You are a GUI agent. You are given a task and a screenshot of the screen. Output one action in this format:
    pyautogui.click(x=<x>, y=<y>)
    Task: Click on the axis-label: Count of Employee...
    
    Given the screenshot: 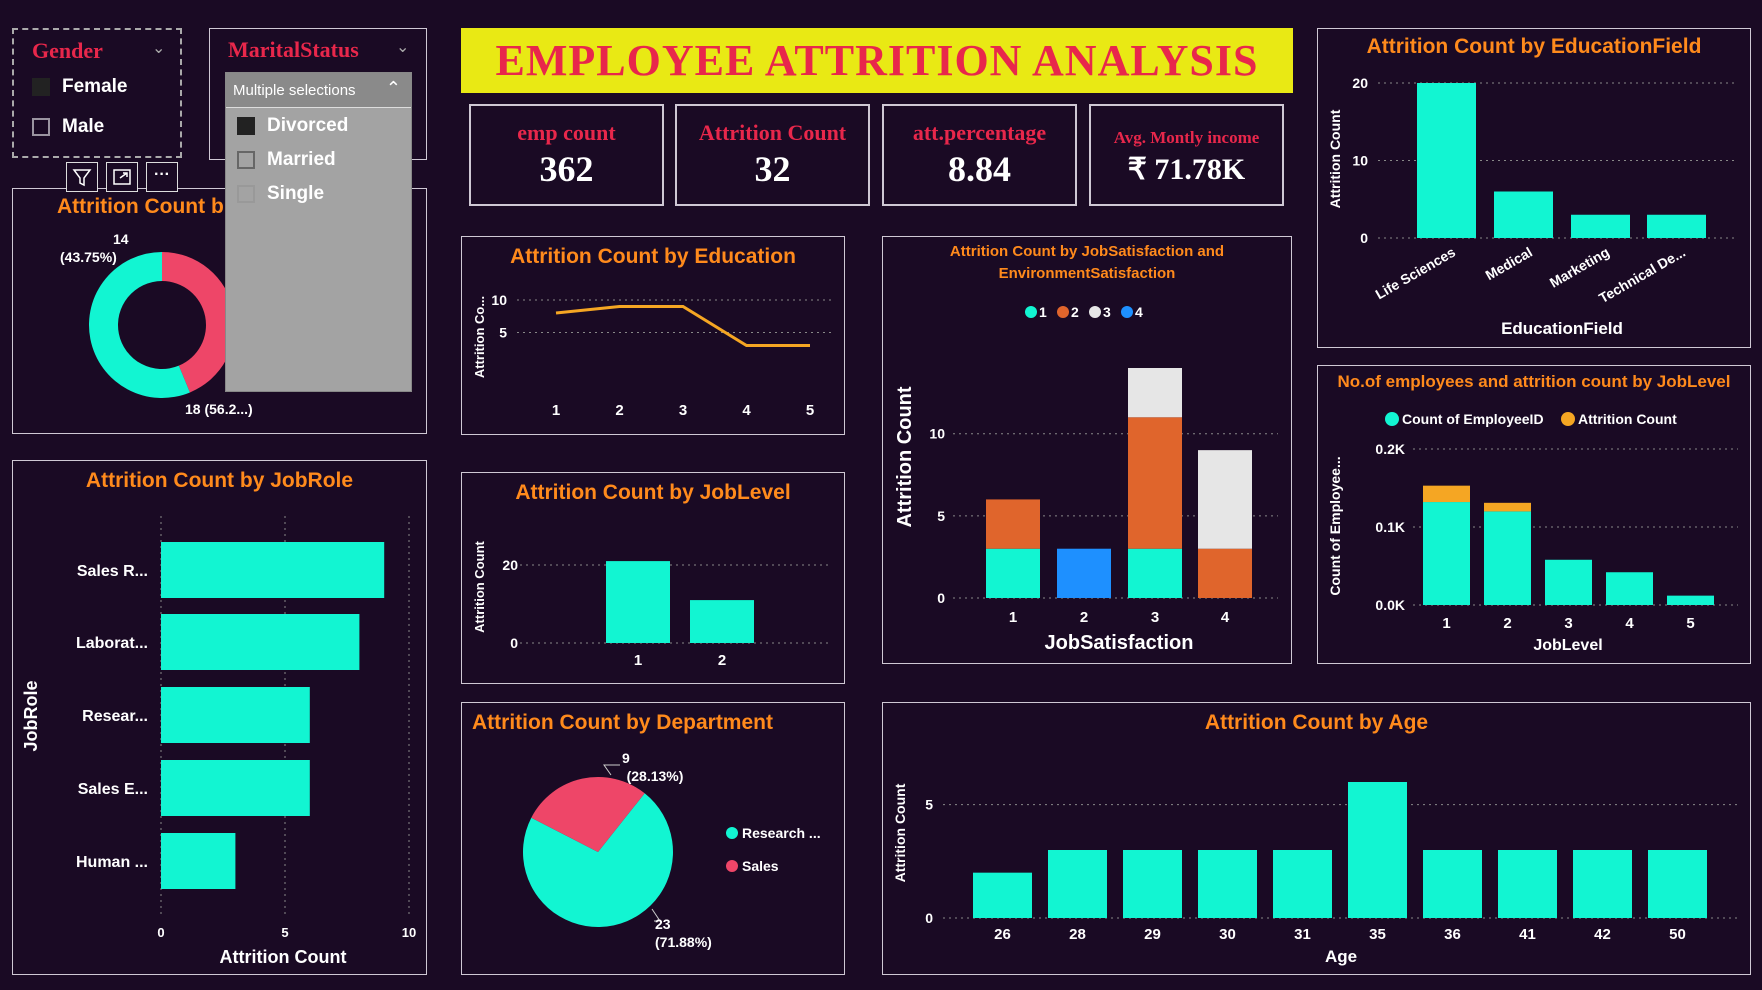 What is the action you would take?
    pyautogui.click(x=1335, y=525)
    